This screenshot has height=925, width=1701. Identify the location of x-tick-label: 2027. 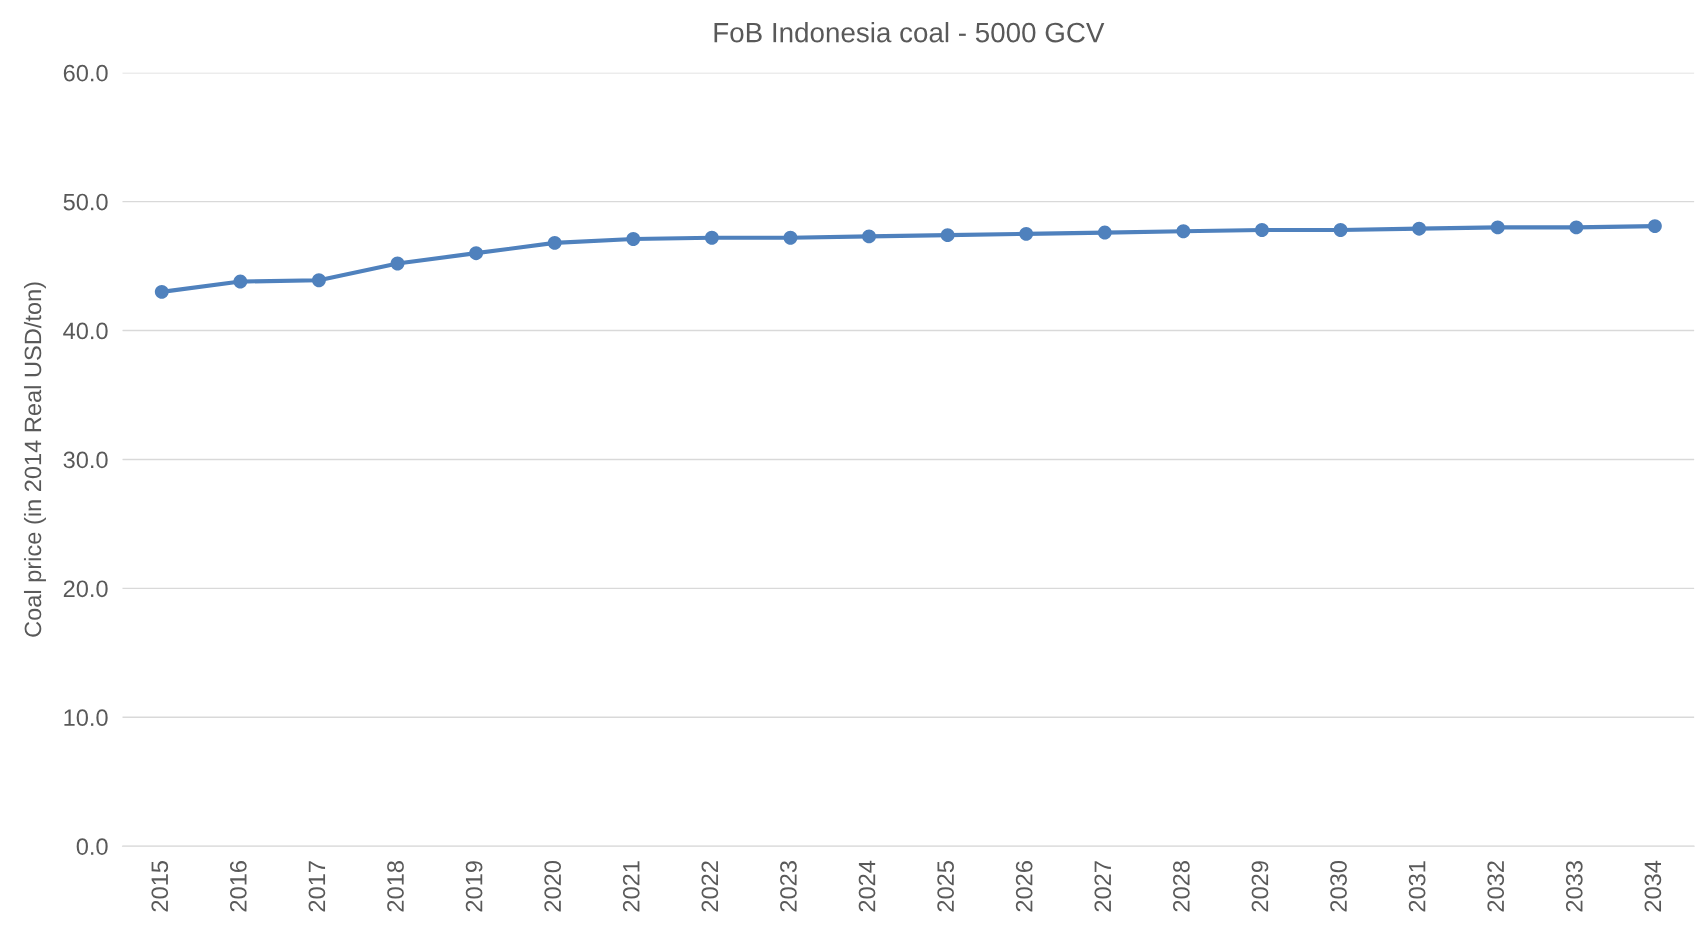
(1103, 886).